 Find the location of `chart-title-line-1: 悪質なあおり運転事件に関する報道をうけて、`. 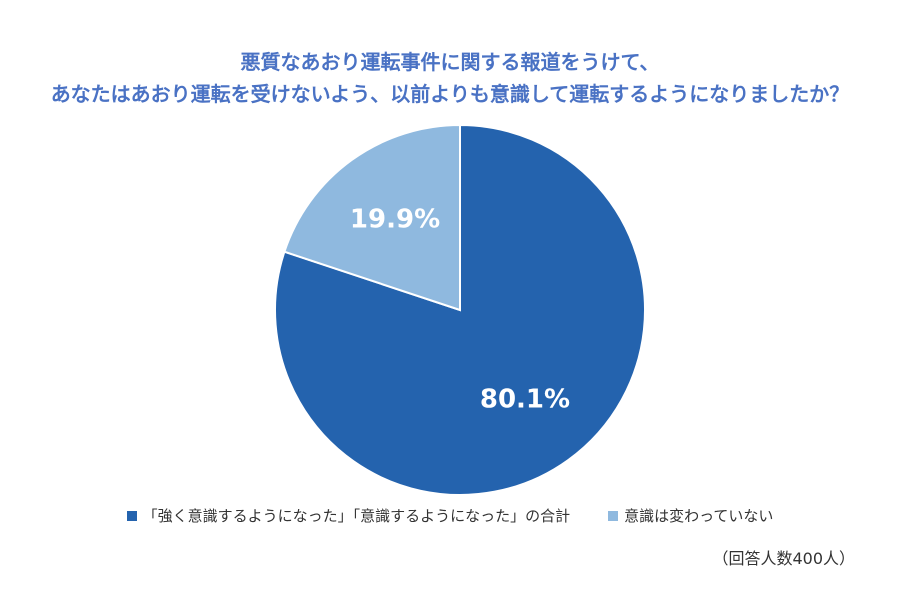

chart-title-line-1: 悪質なあおり運転事件に関する報道をうけて、 is located at coordinates (450, 62).